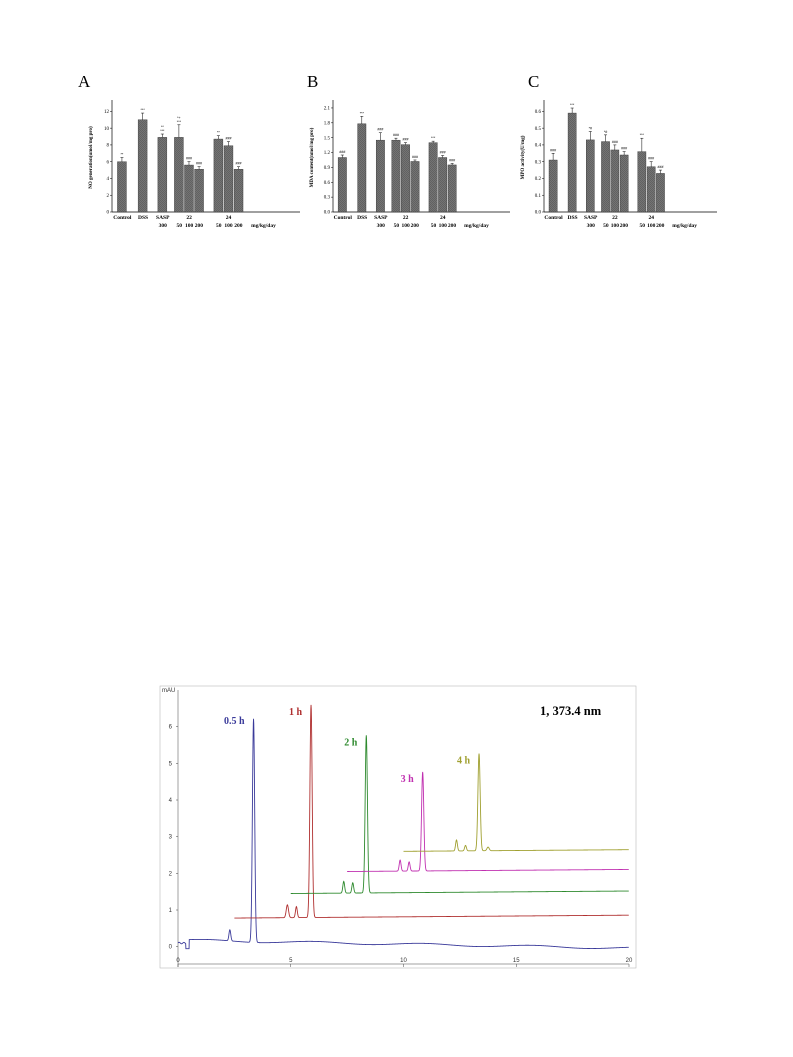 The width and height of the screenshot is (793, 1057). What do you see at coordinates (538, 196) in the screenshot?
I see `y-tick-label: 0.1` at bounding box center [538, 196].